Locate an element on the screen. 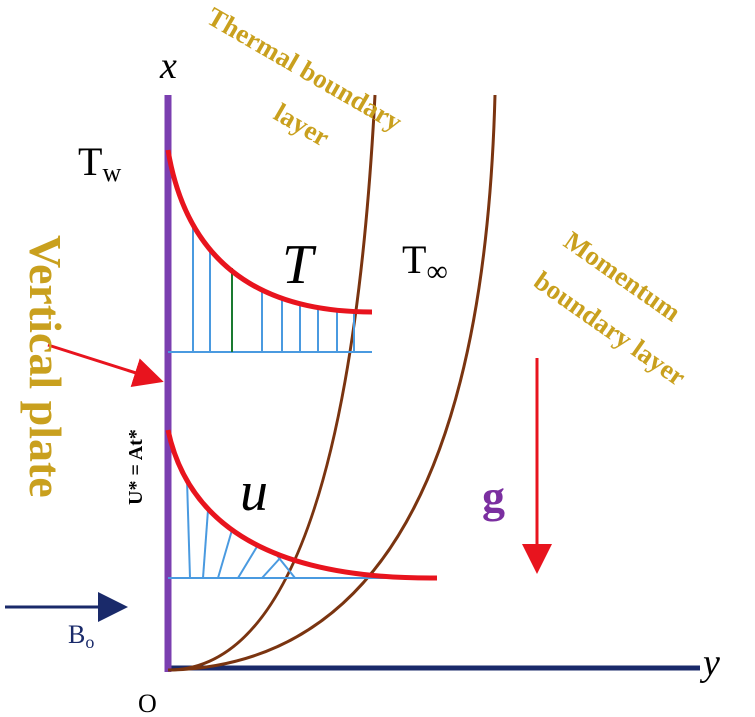 The image size is (755, 717). wall-temp-sub: w is located at coordinates (111, 172).